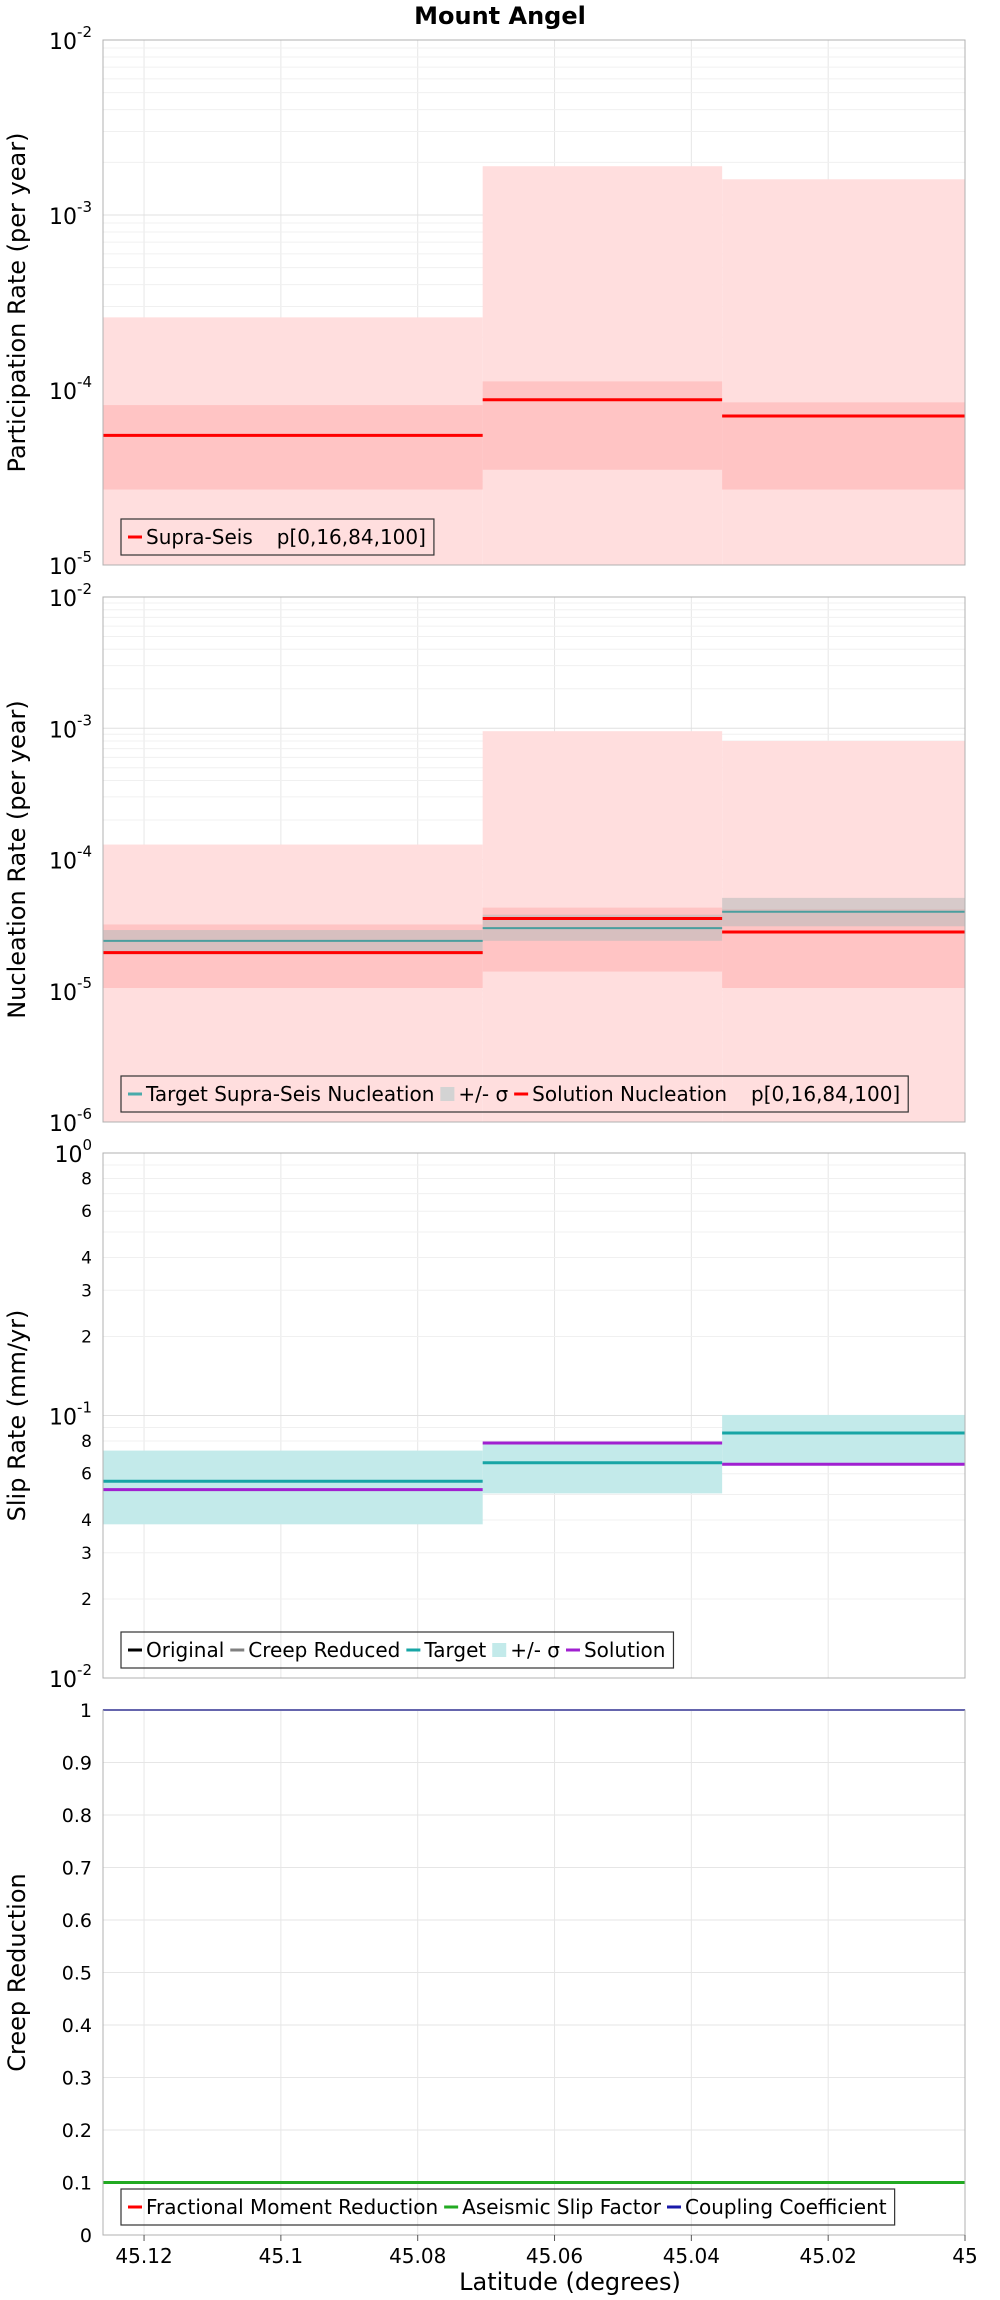  Describe the element at coordinates (77, 2079) in the screenshot. I see `y-tick-label: 0.3` at that location.